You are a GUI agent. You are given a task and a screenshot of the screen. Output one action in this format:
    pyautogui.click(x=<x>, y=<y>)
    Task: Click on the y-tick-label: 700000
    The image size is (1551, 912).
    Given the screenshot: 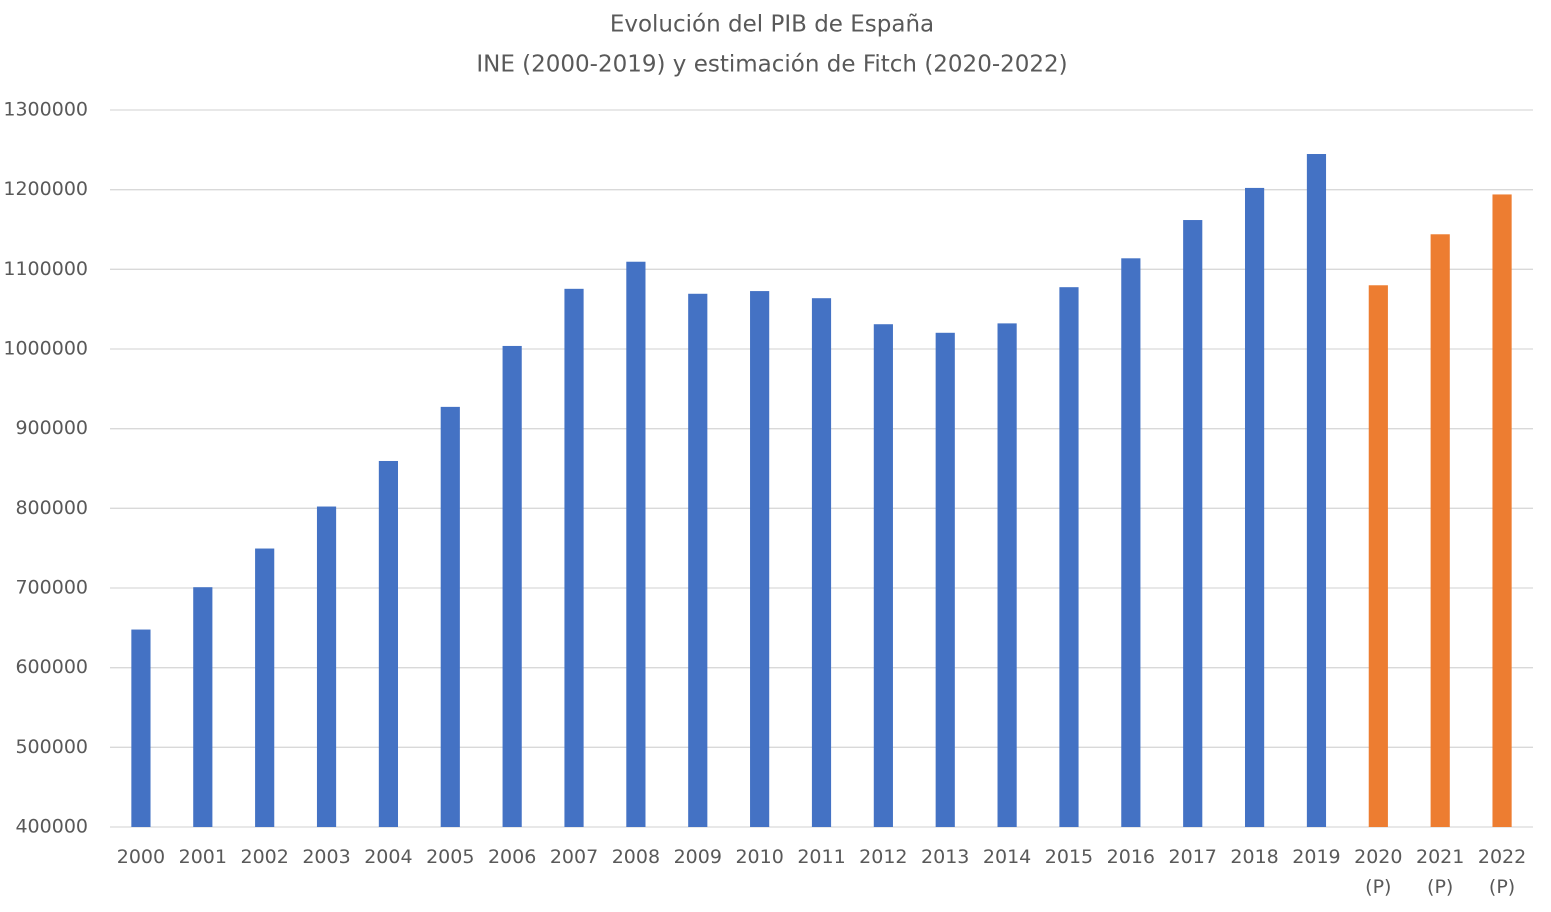 What is the action you would take?
    pyautogui.click(x=51, y=588)
    